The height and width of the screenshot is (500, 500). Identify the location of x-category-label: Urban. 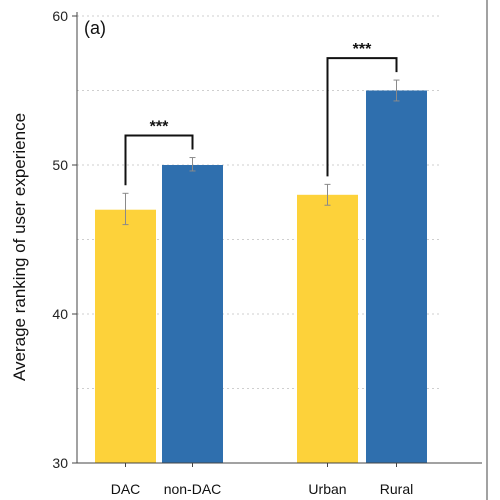
(327, 489).